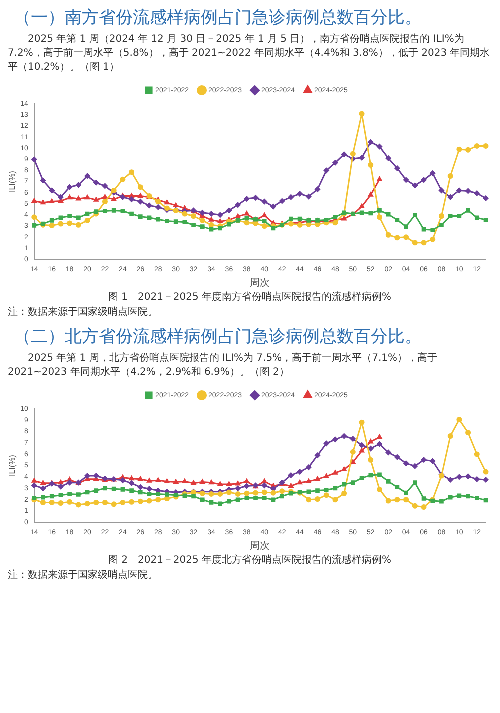 The height and width of the screenshot is (713, 500). Describe the element at coordinates (250, 560) in the screenshot. I see `caption: 图 2 2021－2025 年度北方省份哨点医院报告的流感样病例%` at that location.